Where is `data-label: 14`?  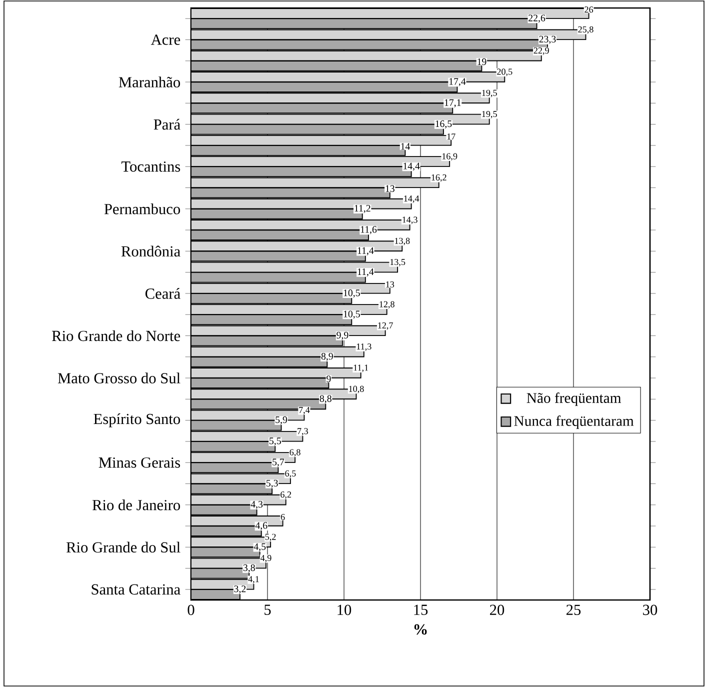 data-label: 14 is located at coordinates (405, 146).